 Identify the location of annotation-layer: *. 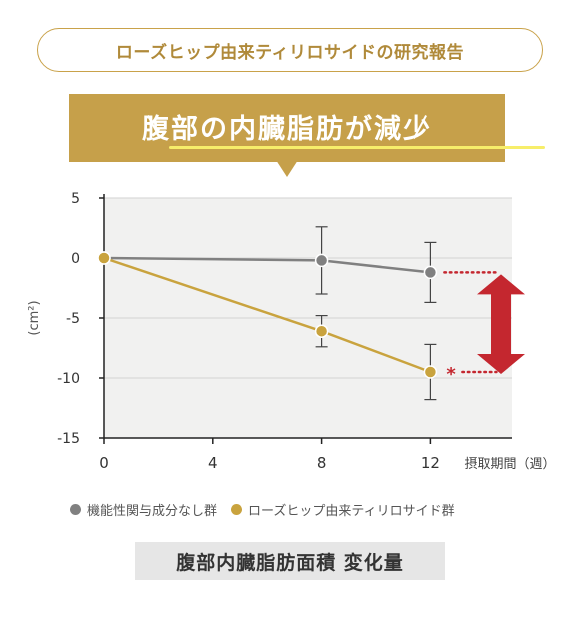
(484, 328).